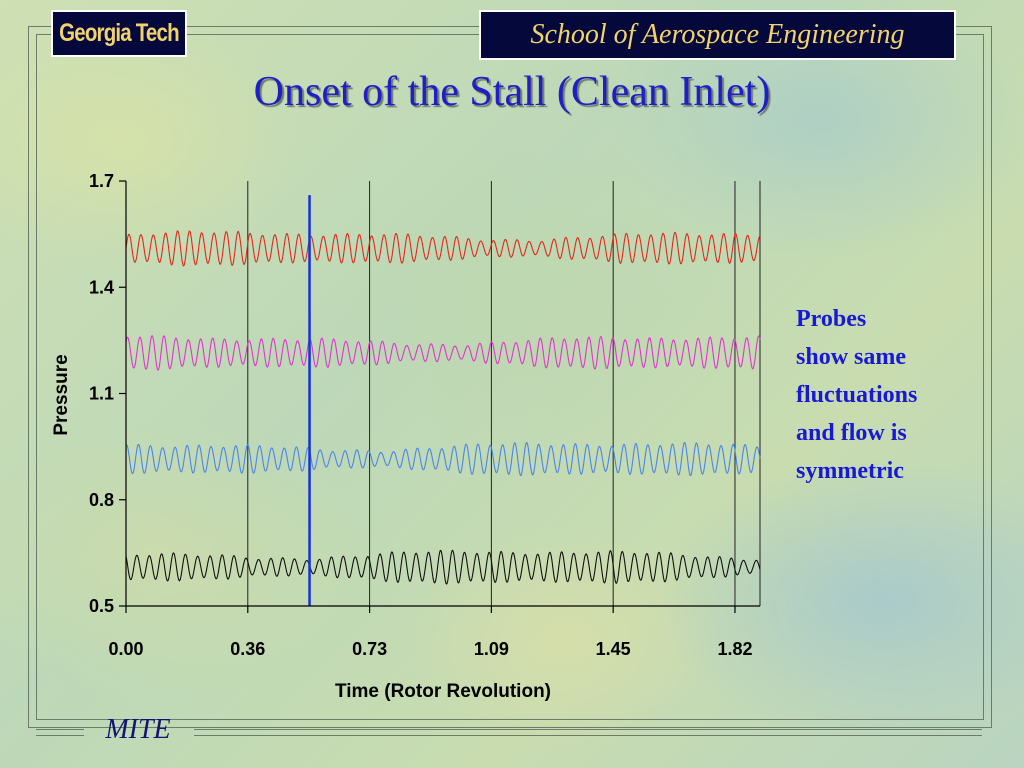 The width and height of the screenshot is (1024, 768). Describe the element at coordinates (60, 732) in the screenshot. I see `footer-rule-left` at that location.